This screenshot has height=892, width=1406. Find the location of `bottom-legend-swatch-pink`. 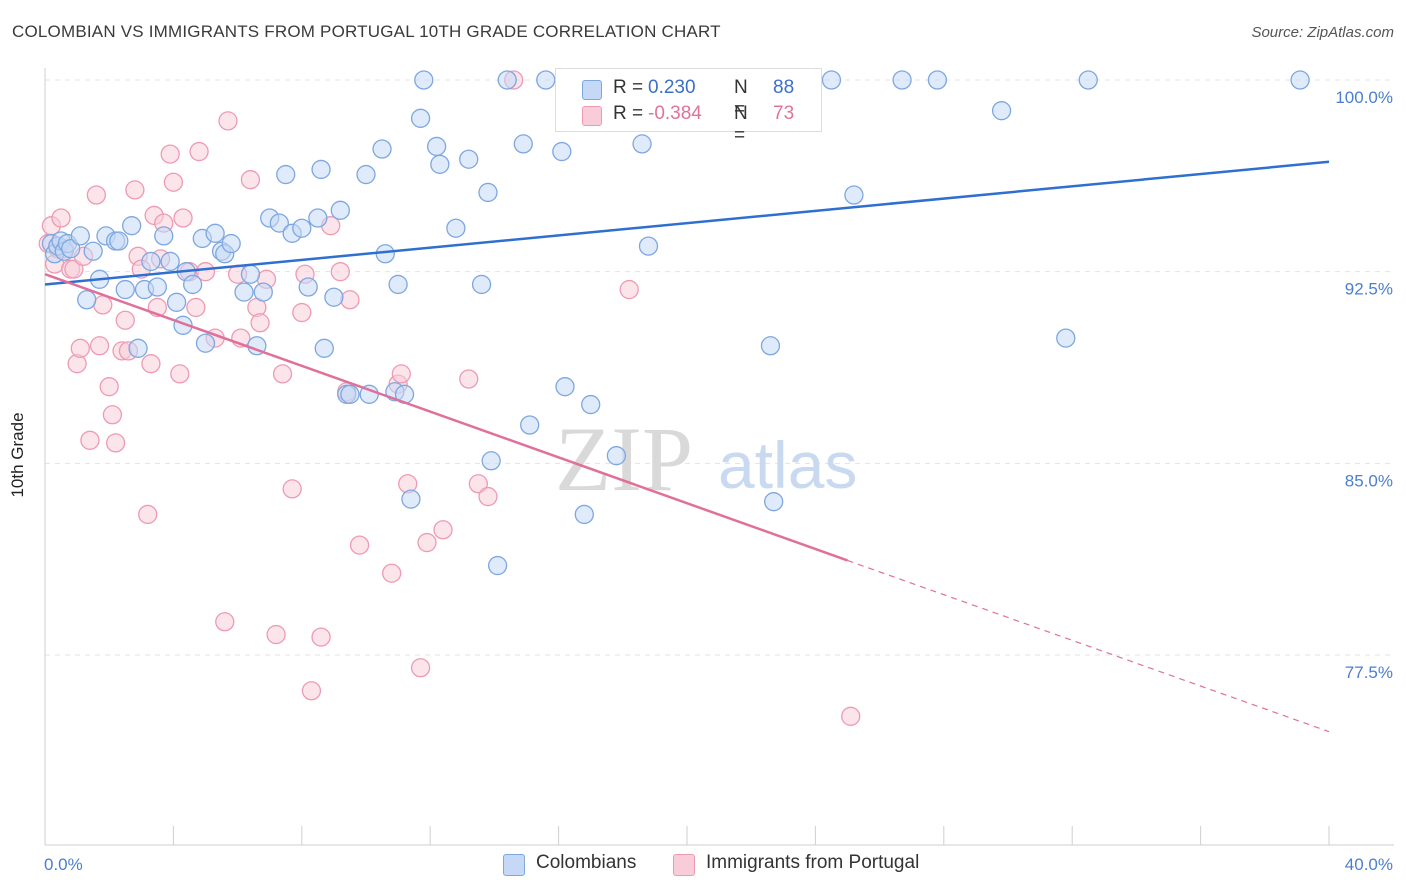

bottom-legend-swatch-pink is located at coordinates (684, 865).